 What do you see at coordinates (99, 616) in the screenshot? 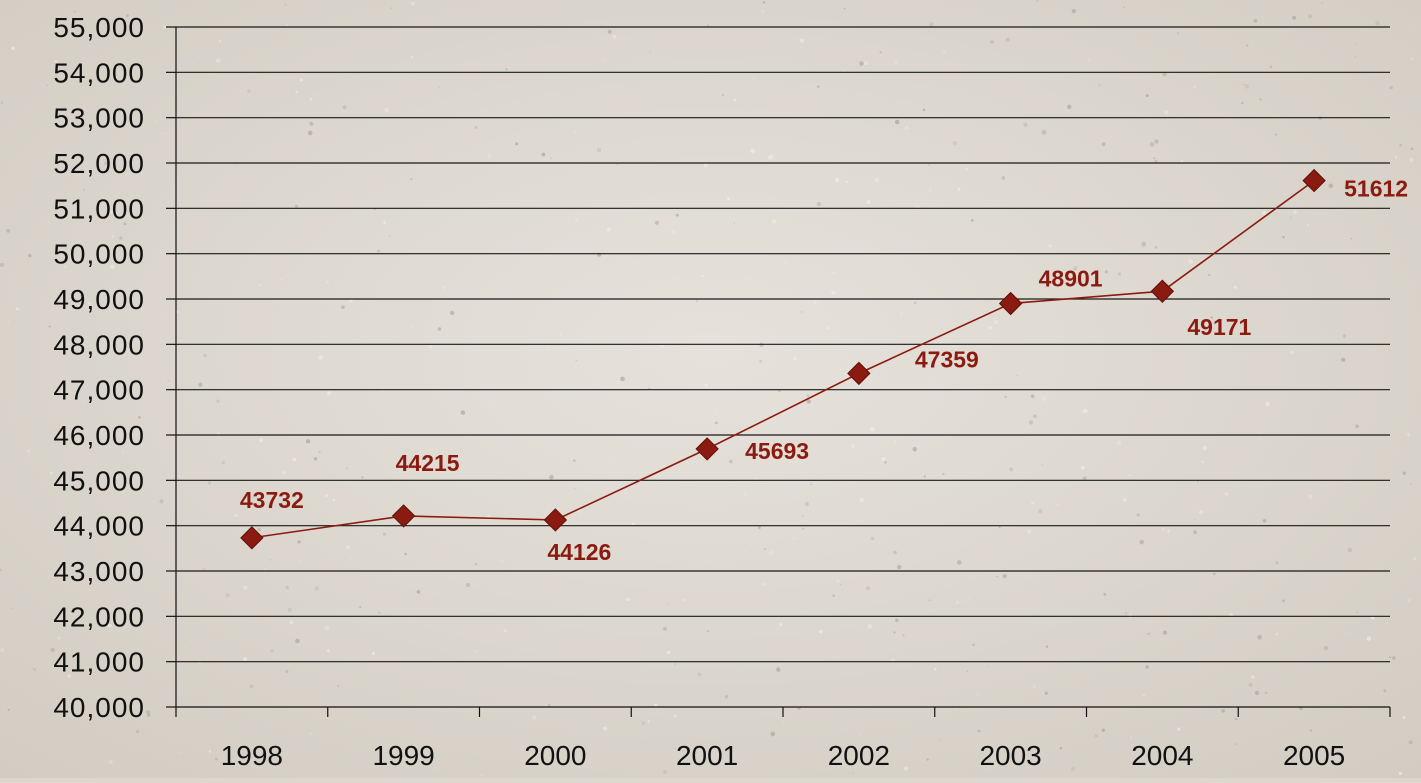
I see `y-tick-label: 42,000` at bounding box center [99, 616].